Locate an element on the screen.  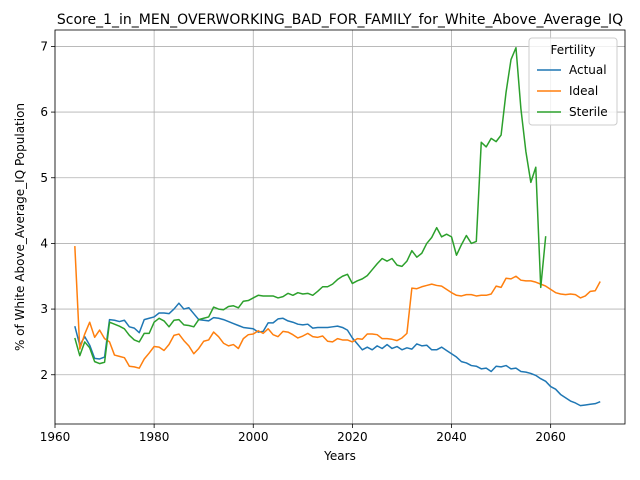
legend-label-actual: Actual is located at coordinates (588, 70).